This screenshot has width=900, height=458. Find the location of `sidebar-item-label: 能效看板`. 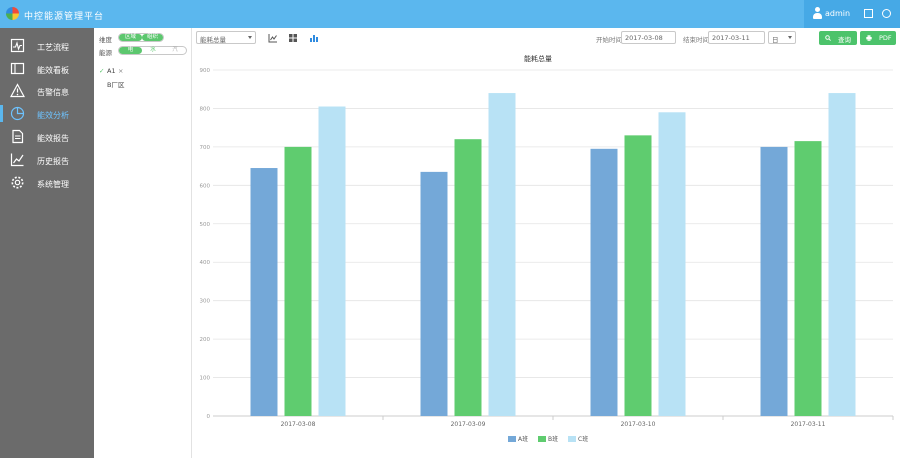

sidebar-item-label: 能效看板 is located at coordinates (53, 70).